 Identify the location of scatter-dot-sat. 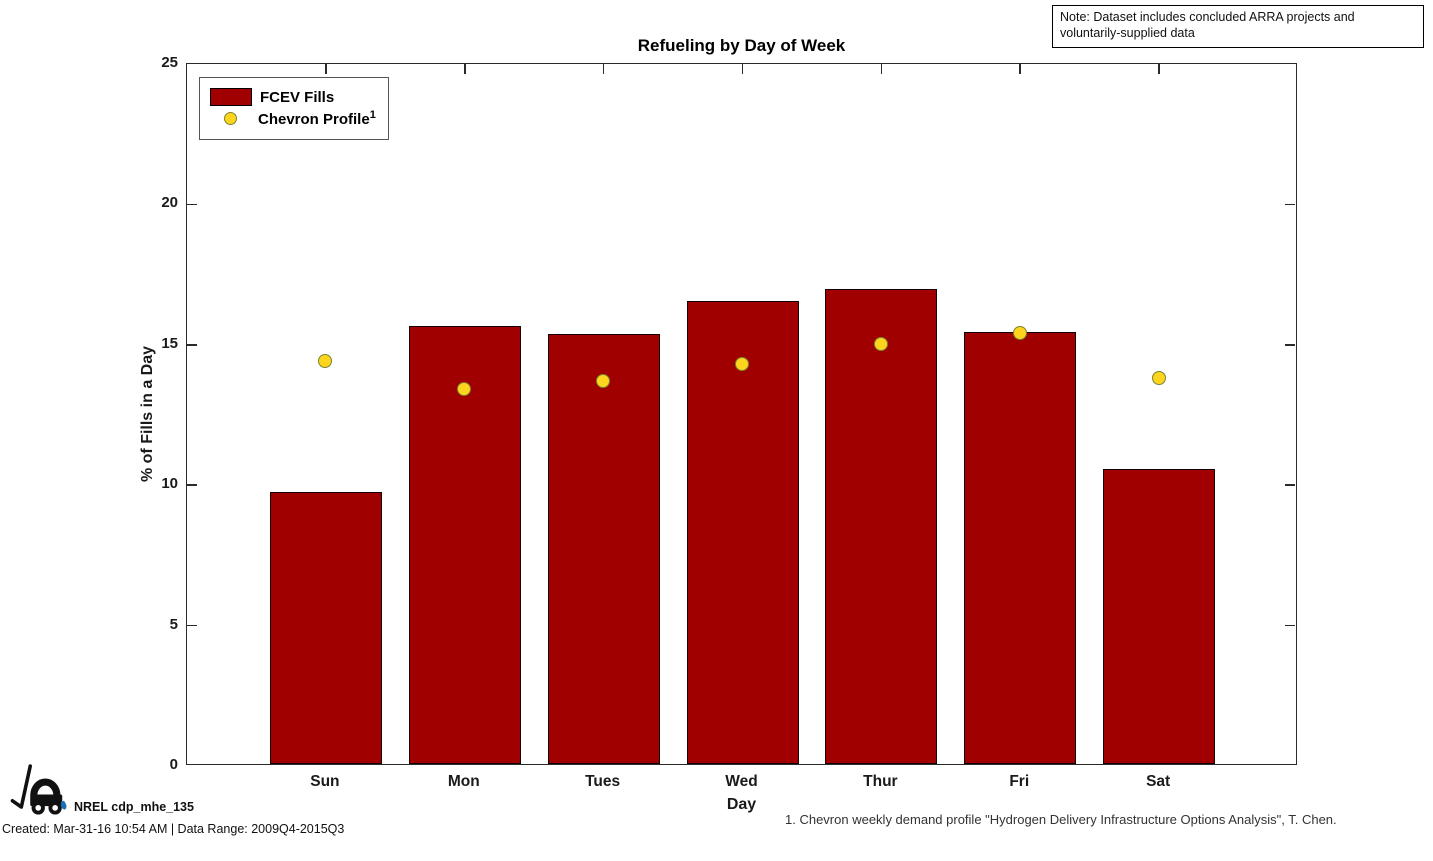
(1158, 377).